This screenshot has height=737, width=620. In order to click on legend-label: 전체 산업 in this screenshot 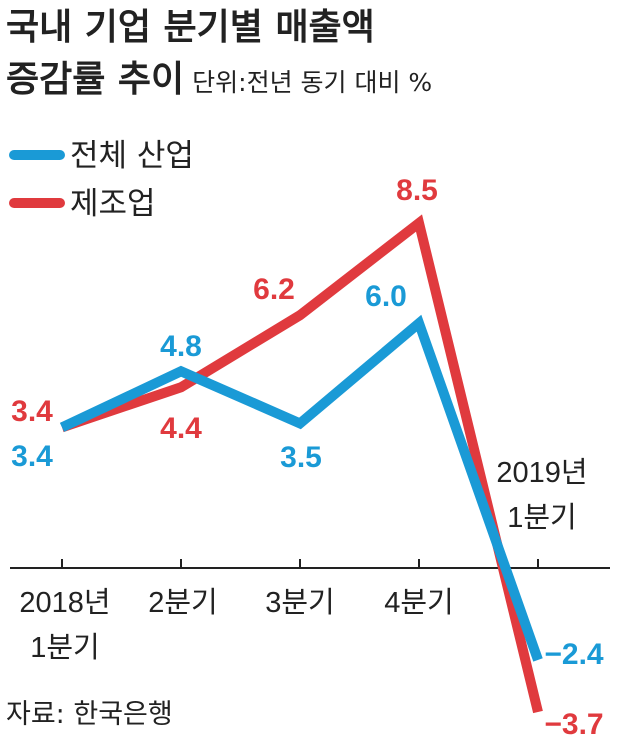, I will do `click(132, 156)`.